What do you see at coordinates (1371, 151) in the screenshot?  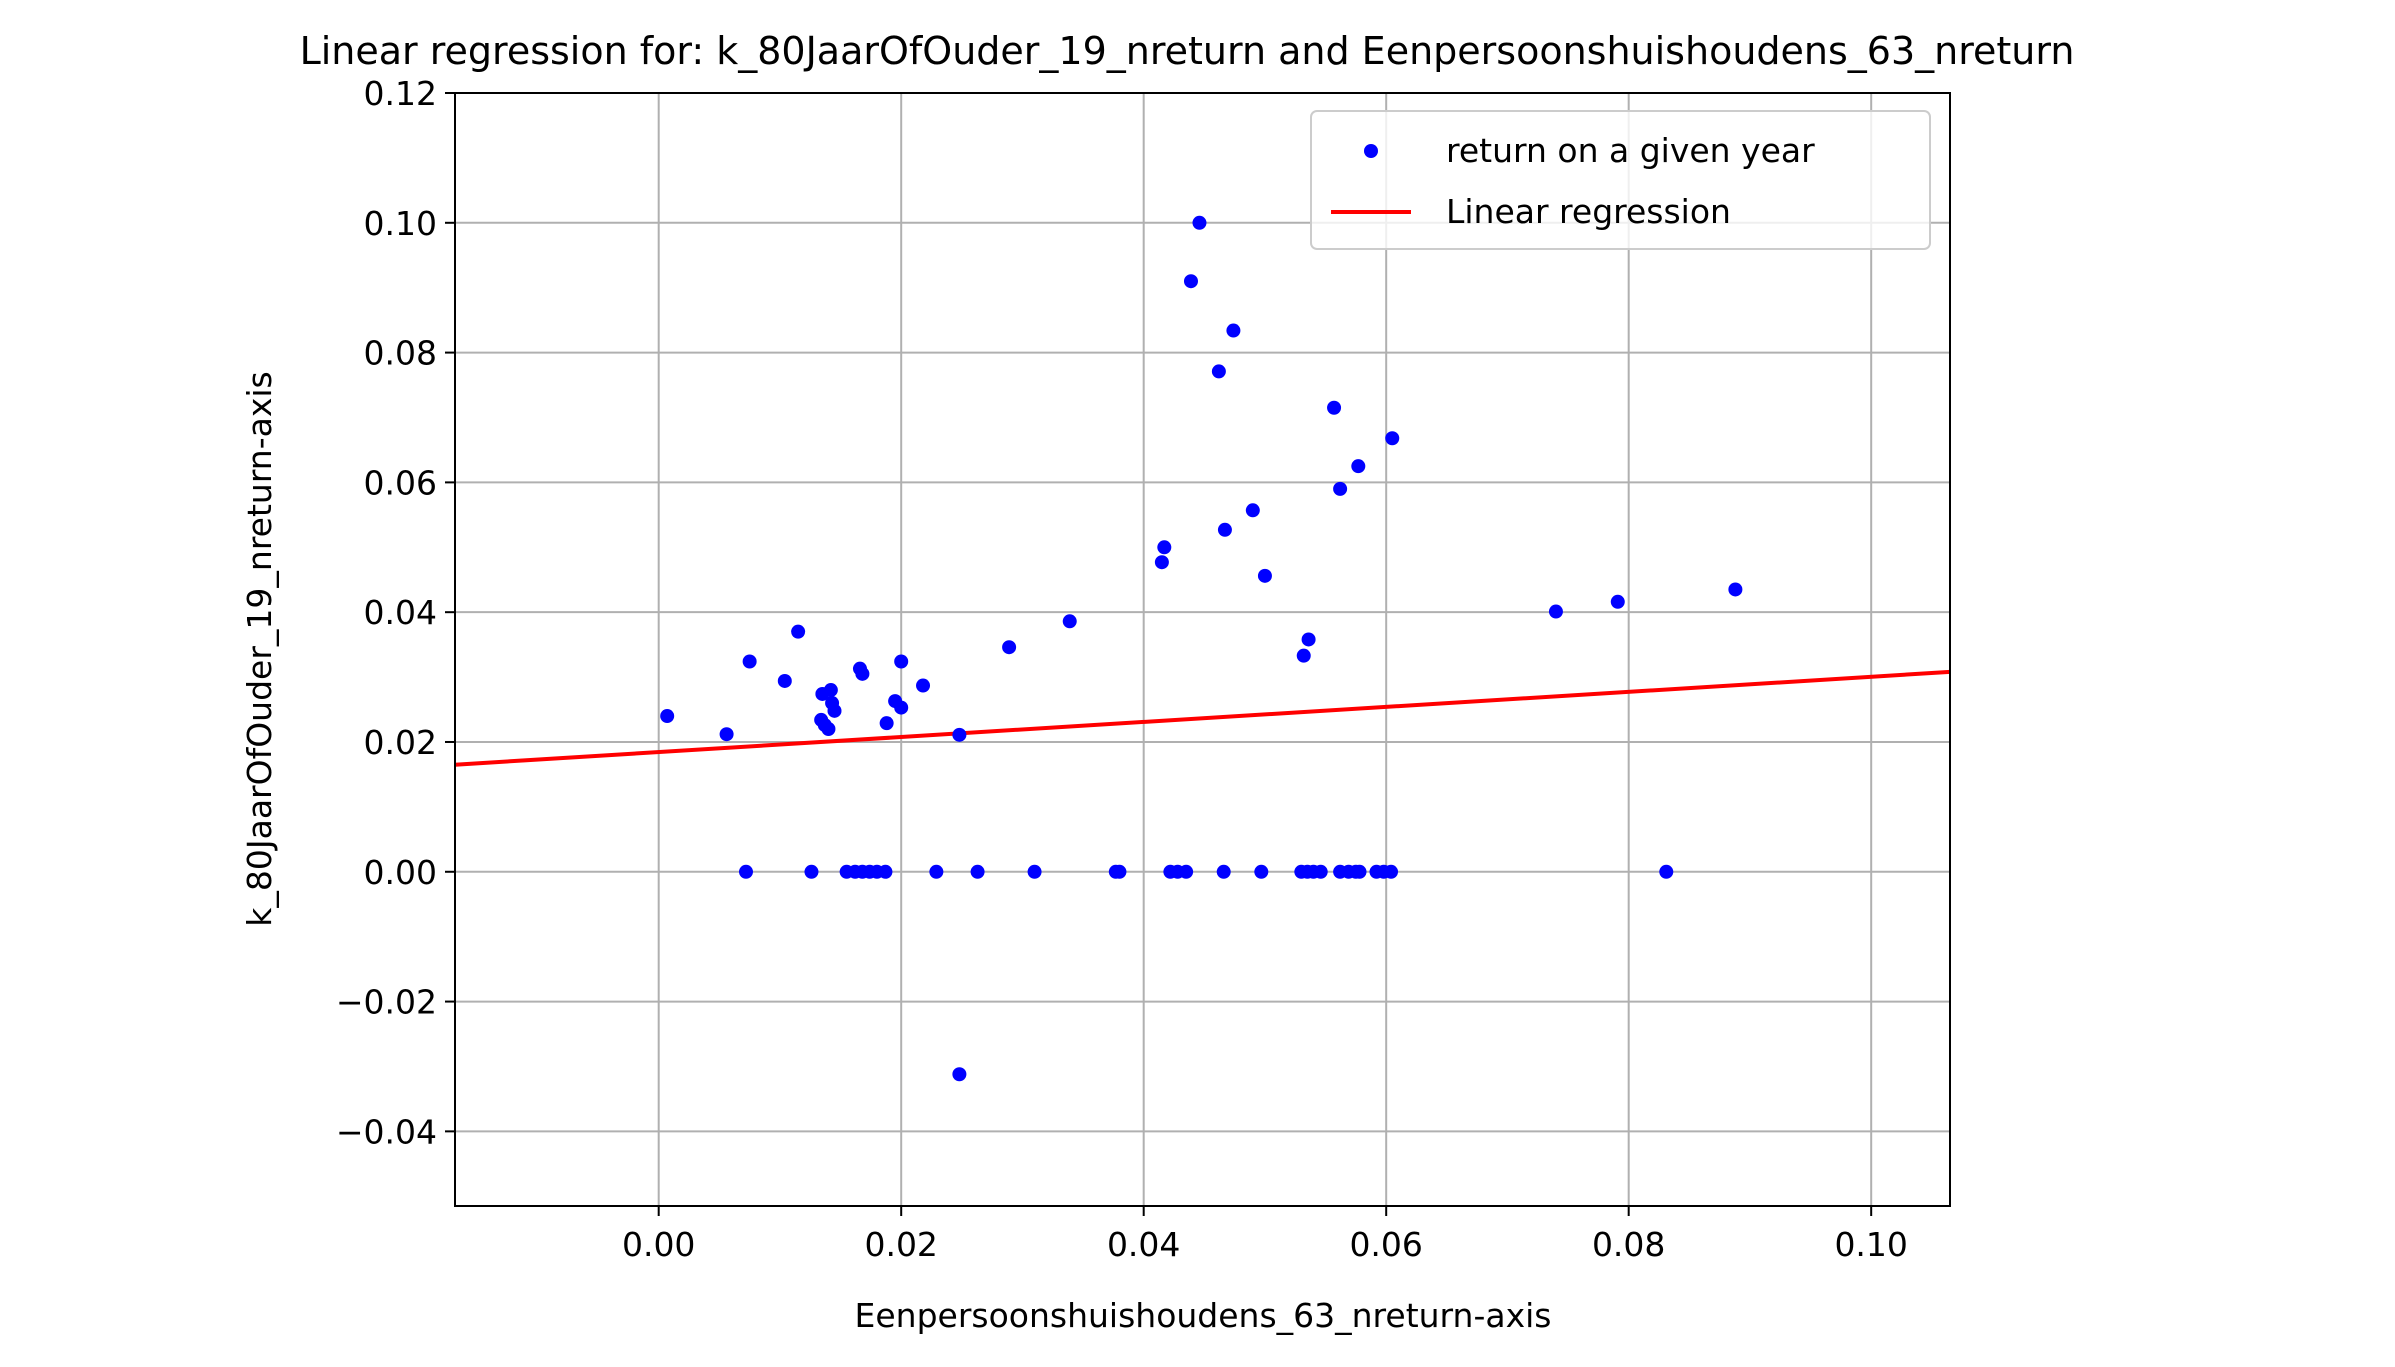 I see `legend-scatter-marker` at bounding box center [1371, 151].